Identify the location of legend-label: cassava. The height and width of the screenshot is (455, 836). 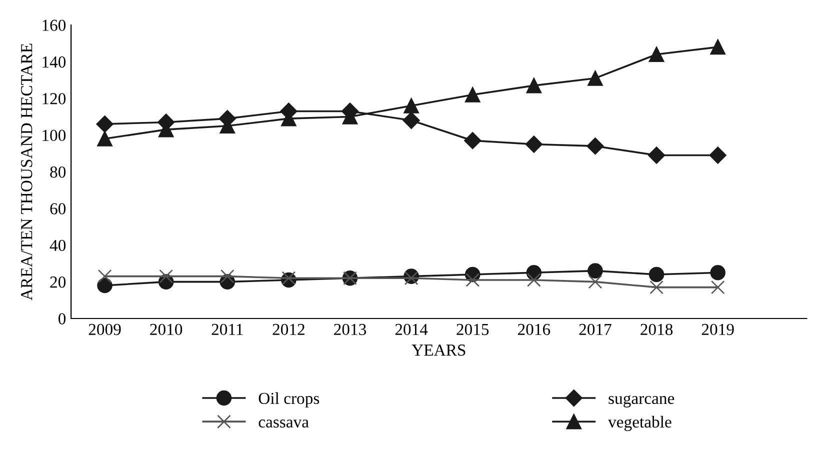
(283, 424).